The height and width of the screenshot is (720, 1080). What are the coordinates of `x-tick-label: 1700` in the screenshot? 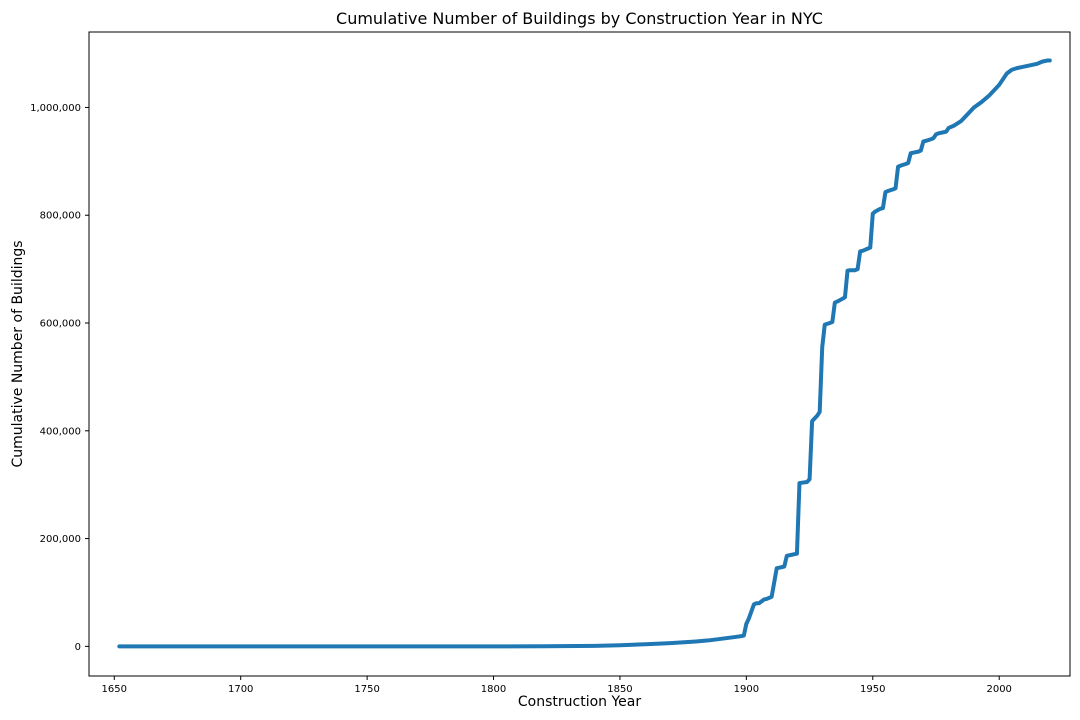 It's located at (240, 689).